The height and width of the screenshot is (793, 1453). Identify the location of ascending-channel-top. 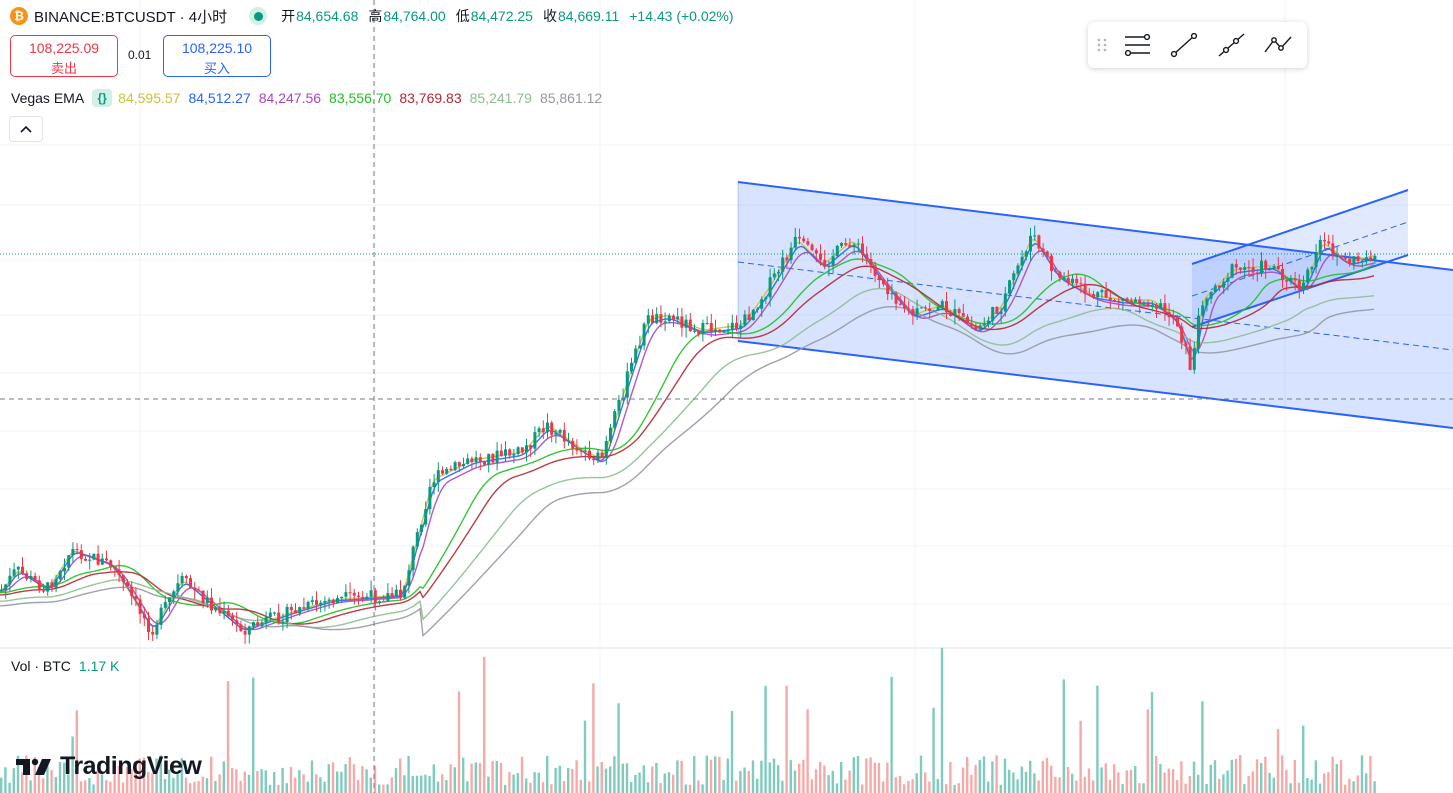
(1300, 227).